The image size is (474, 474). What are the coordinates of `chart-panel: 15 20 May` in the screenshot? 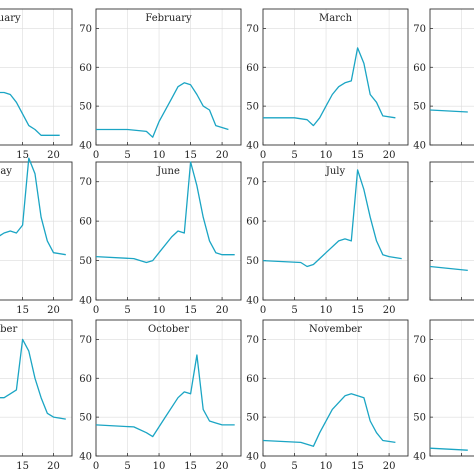 It's located at (36, 236).